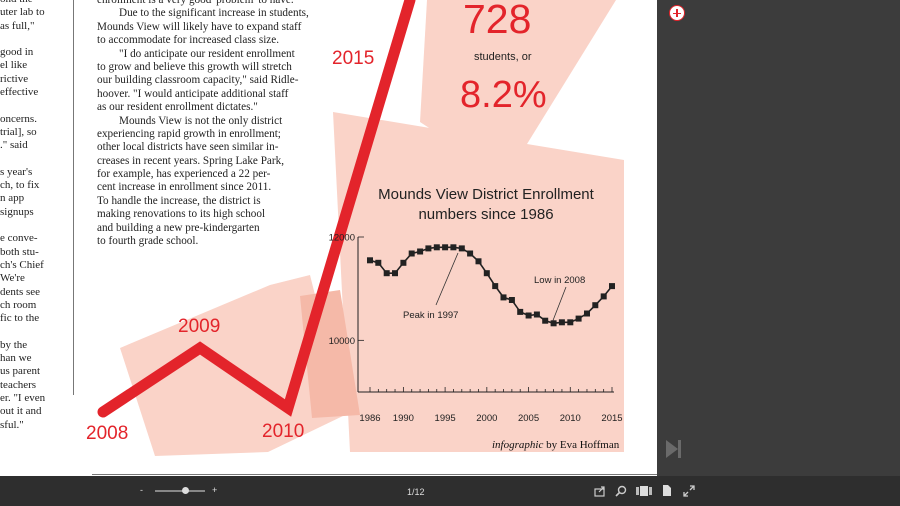  Describe the element at coordinates (17, 211) in the screenshot. I see `article-line: signups` at that location.